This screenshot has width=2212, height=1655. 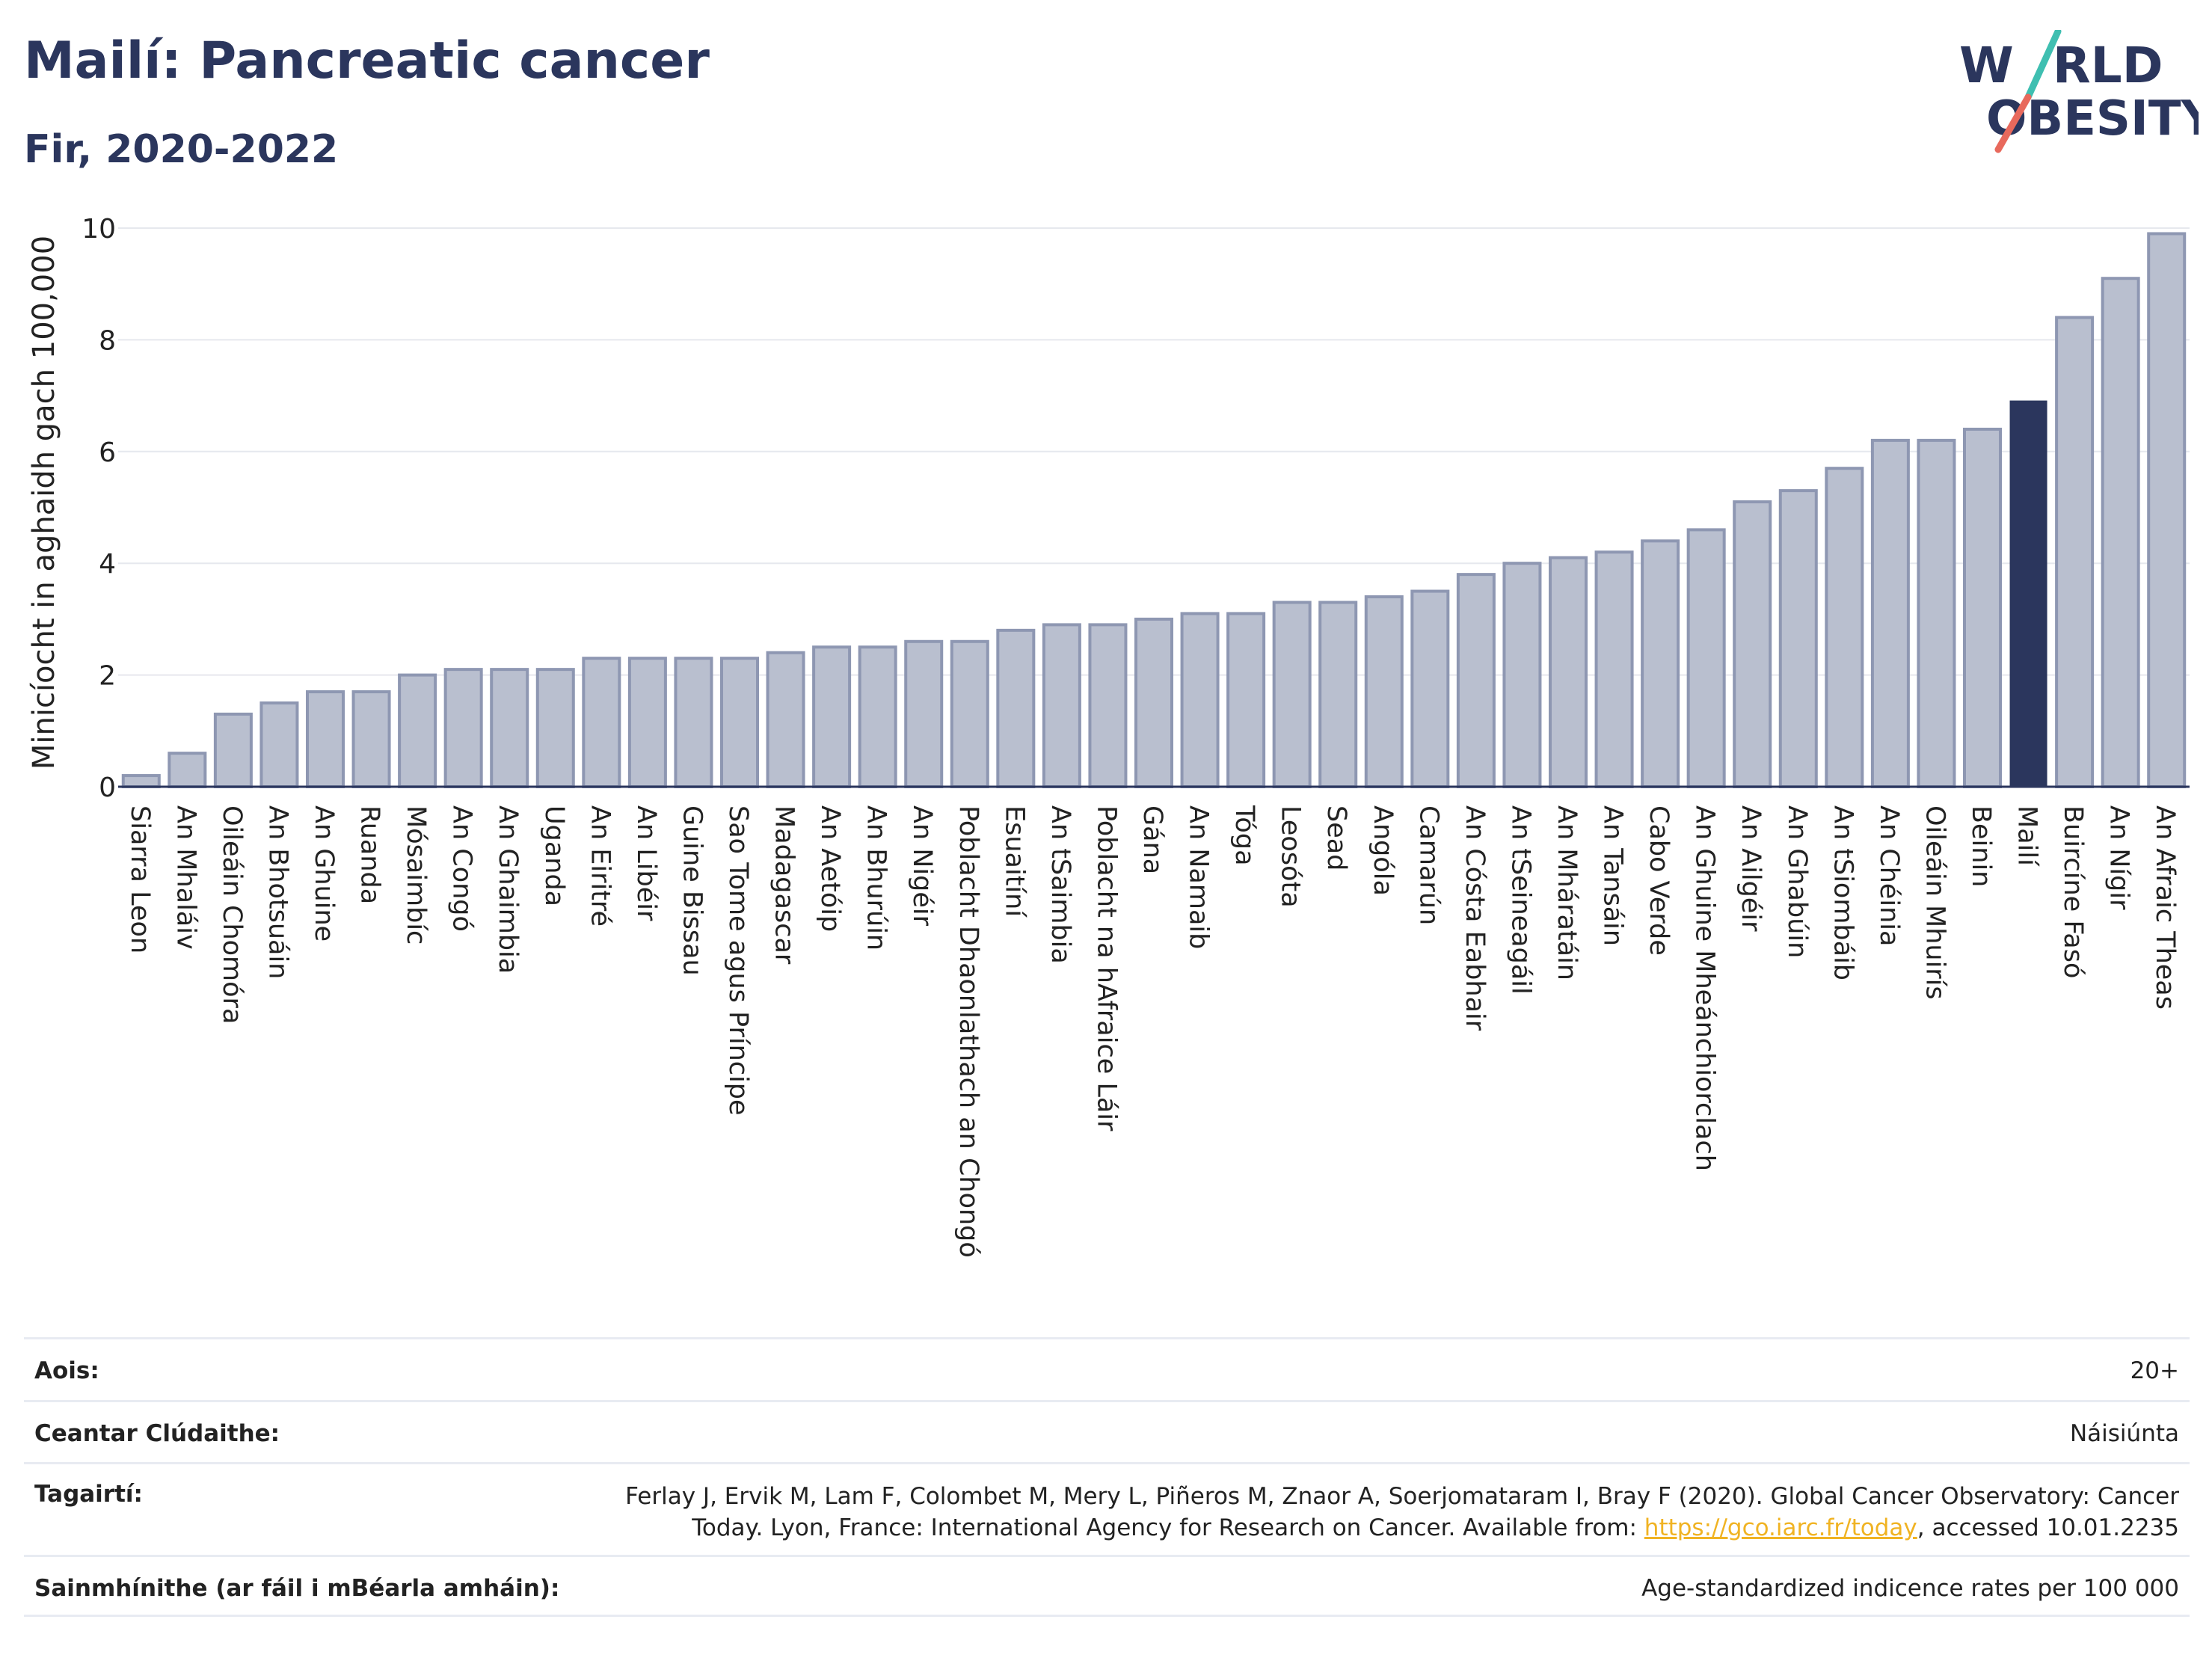 What do you see at coordinates (646, 863) in the screenshot?
I see `x-tick-label: An Libéir` at bounding box center [646, 863].